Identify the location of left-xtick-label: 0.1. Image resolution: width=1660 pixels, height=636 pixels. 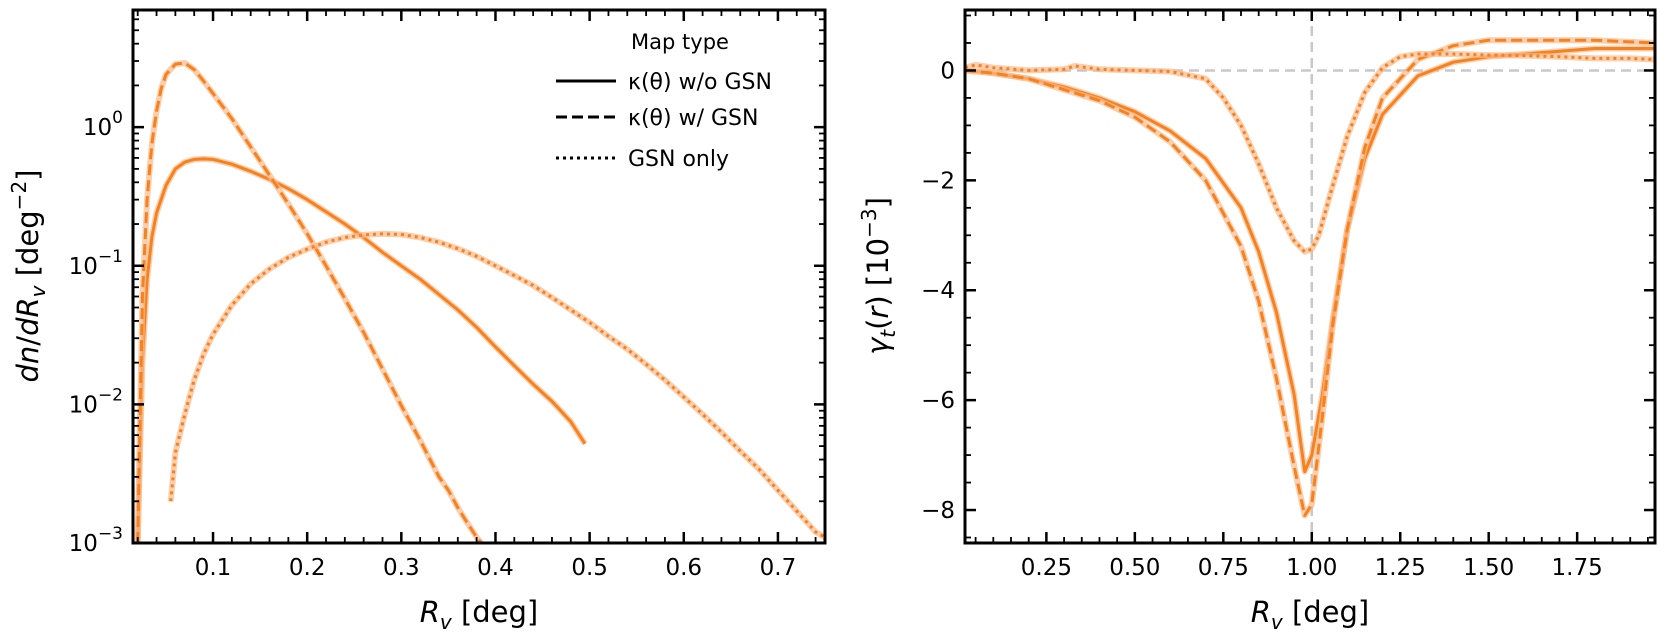
(213, 568).